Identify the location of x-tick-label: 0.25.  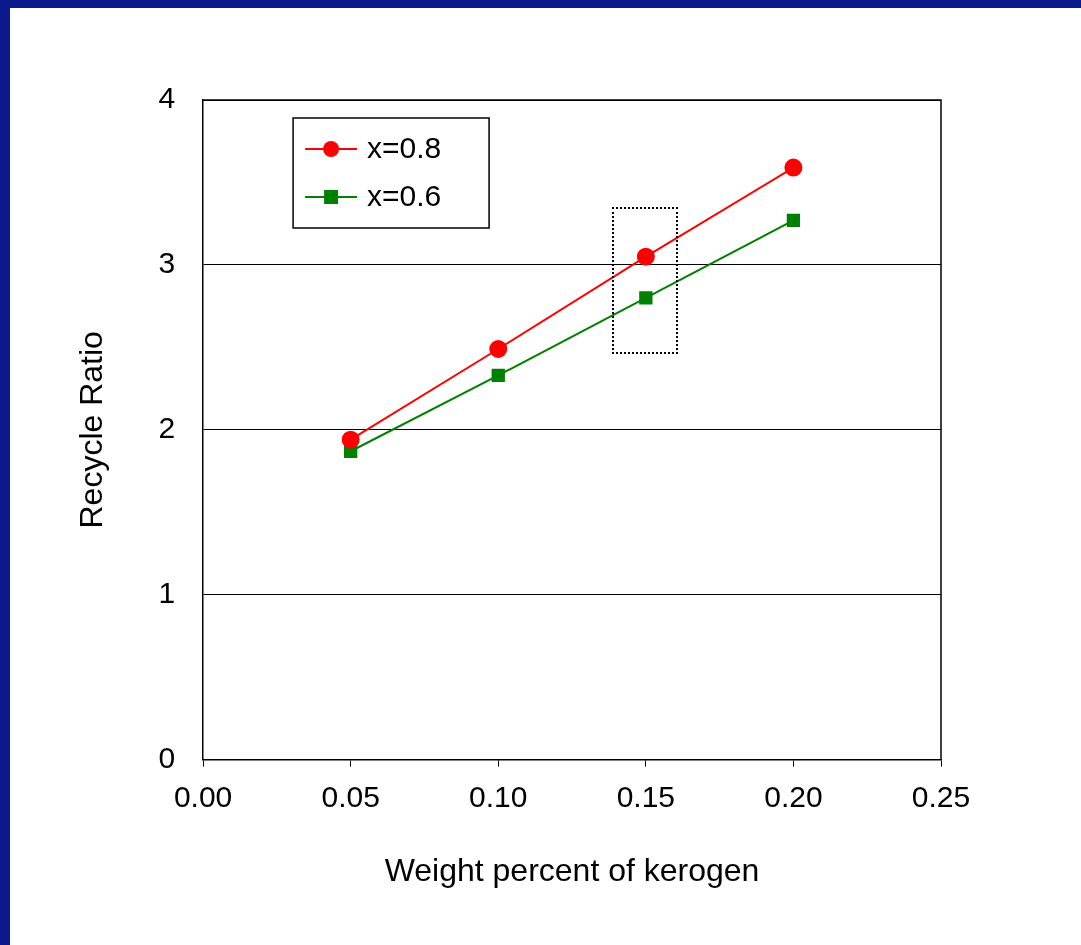
(941, 796).